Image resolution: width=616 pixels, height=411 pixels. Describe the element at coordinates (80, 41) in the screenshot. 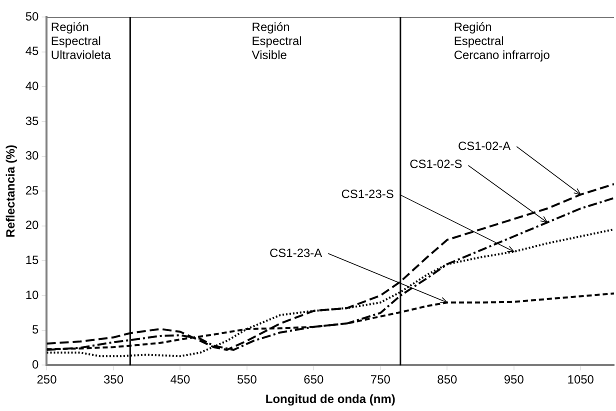

I see `annotation: Región Espectral Ultravioleta` at that location.